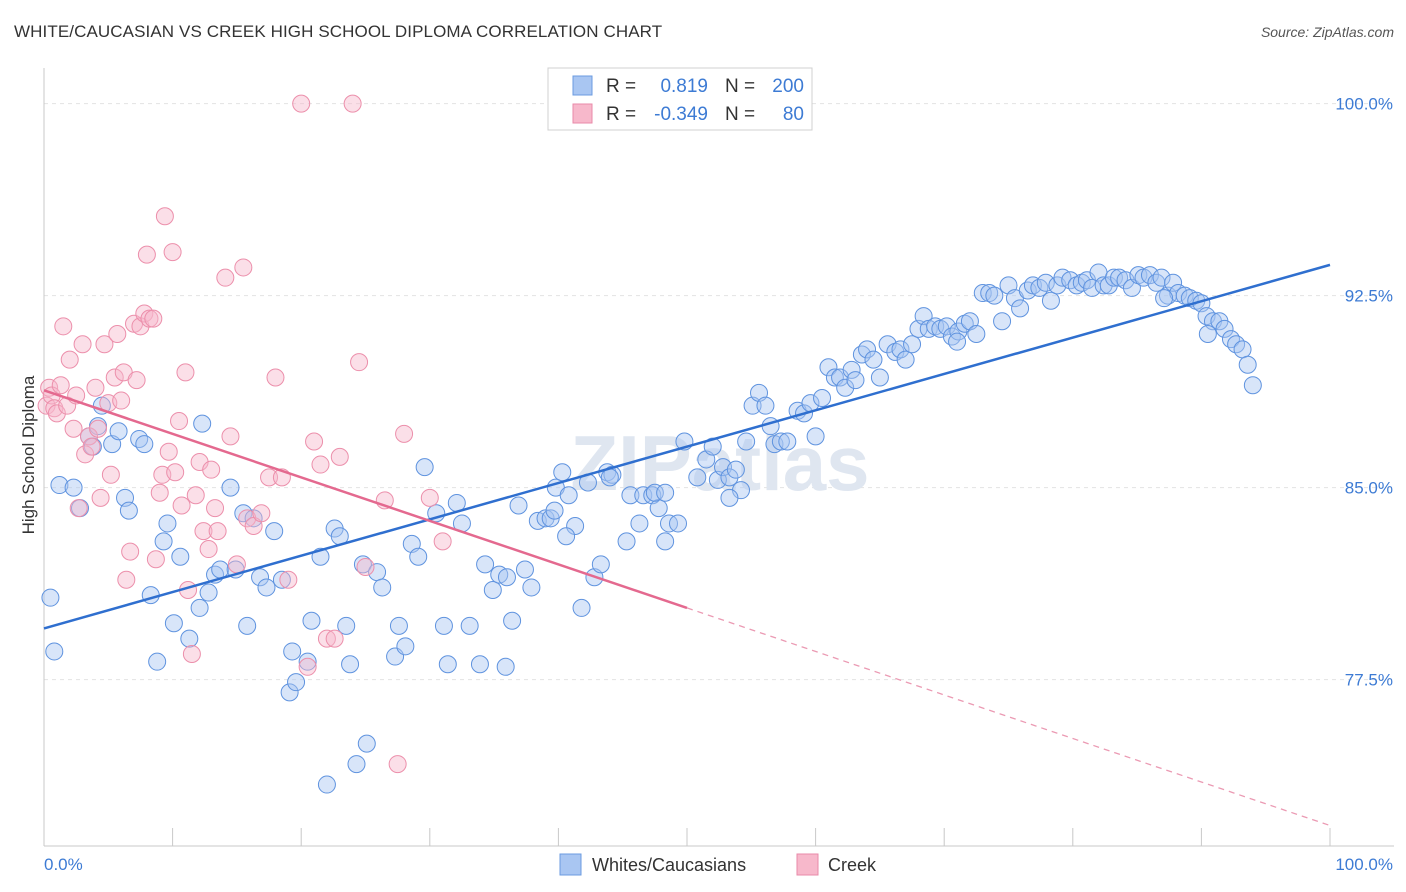  I want to click on legend-r-label-creek: R =, so click(621, 114).